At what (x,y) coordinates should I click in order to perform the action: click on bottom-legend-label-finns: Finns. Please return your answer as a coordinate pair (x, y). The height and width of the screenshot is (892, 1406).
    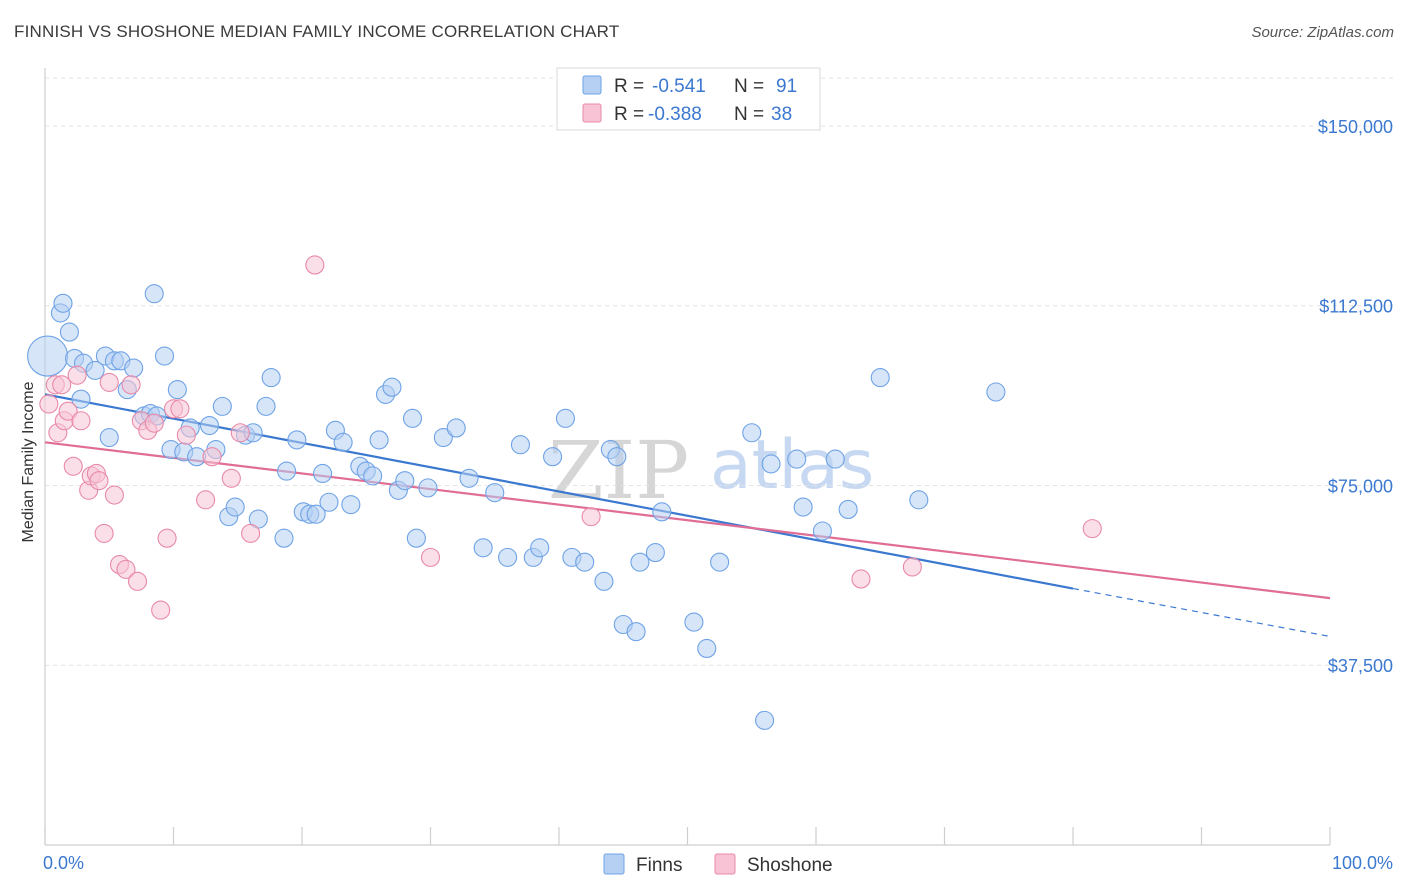
    Looking at the image, I should click on (659, 865).